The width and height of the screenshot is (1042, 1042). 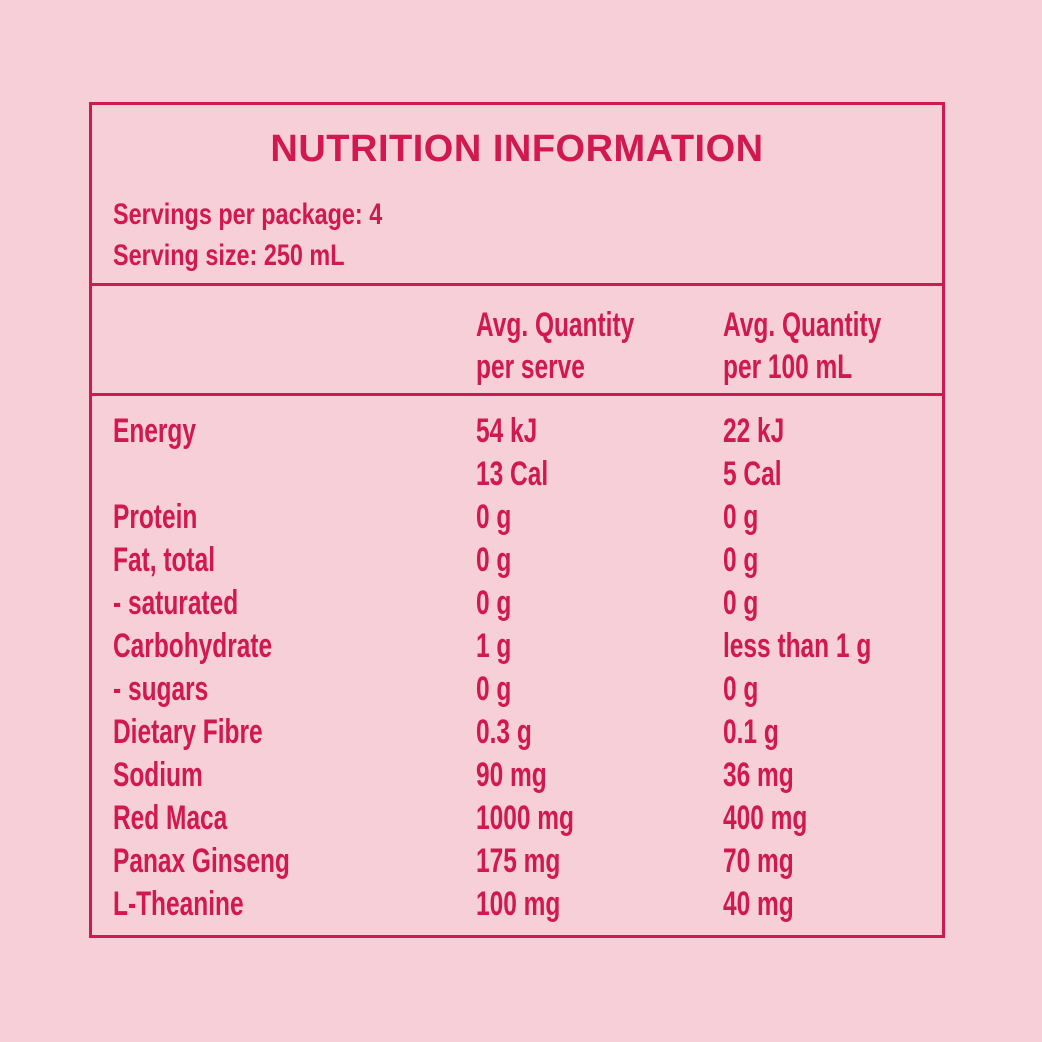 I want to click on per-100ml-value: 400 mg, so click(x=765, y=818).